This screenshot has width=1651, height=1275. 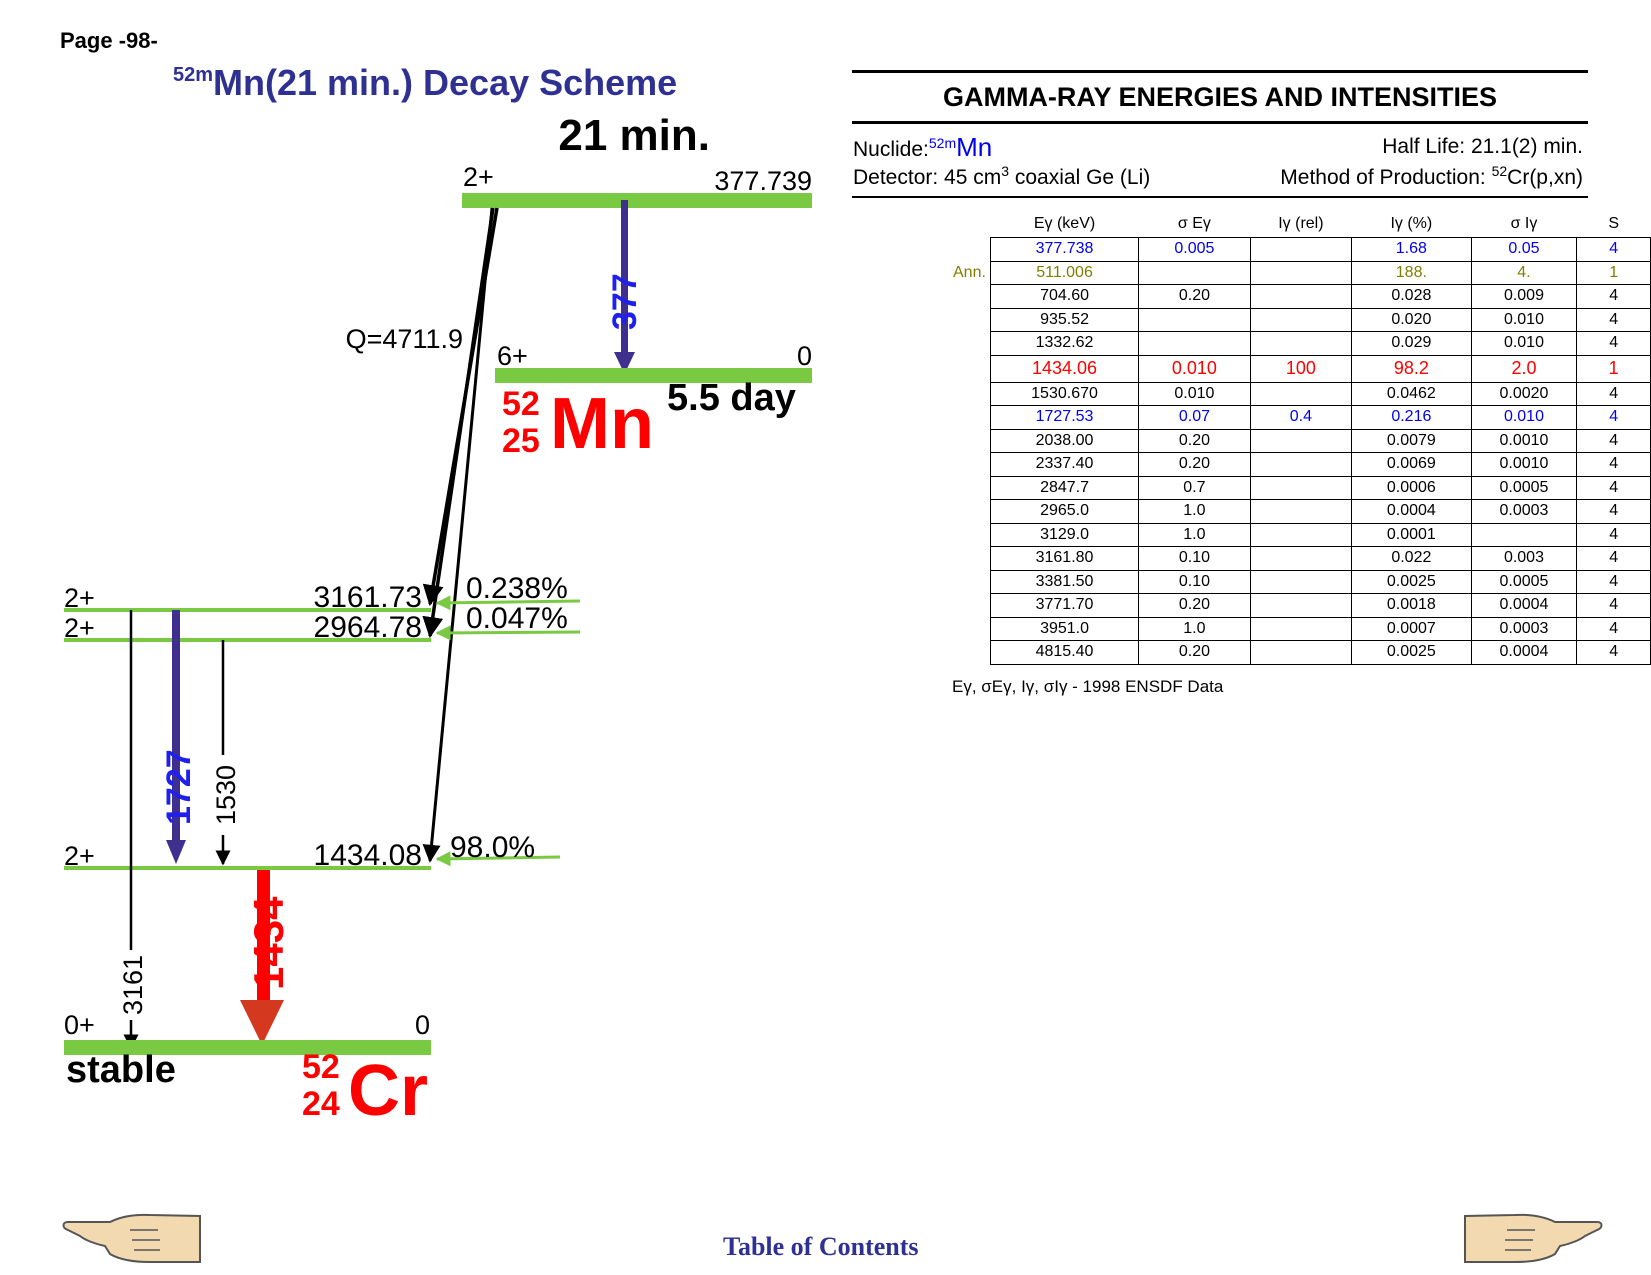 I want to click on transition-1727-arrow, so click(x=176, y=725).